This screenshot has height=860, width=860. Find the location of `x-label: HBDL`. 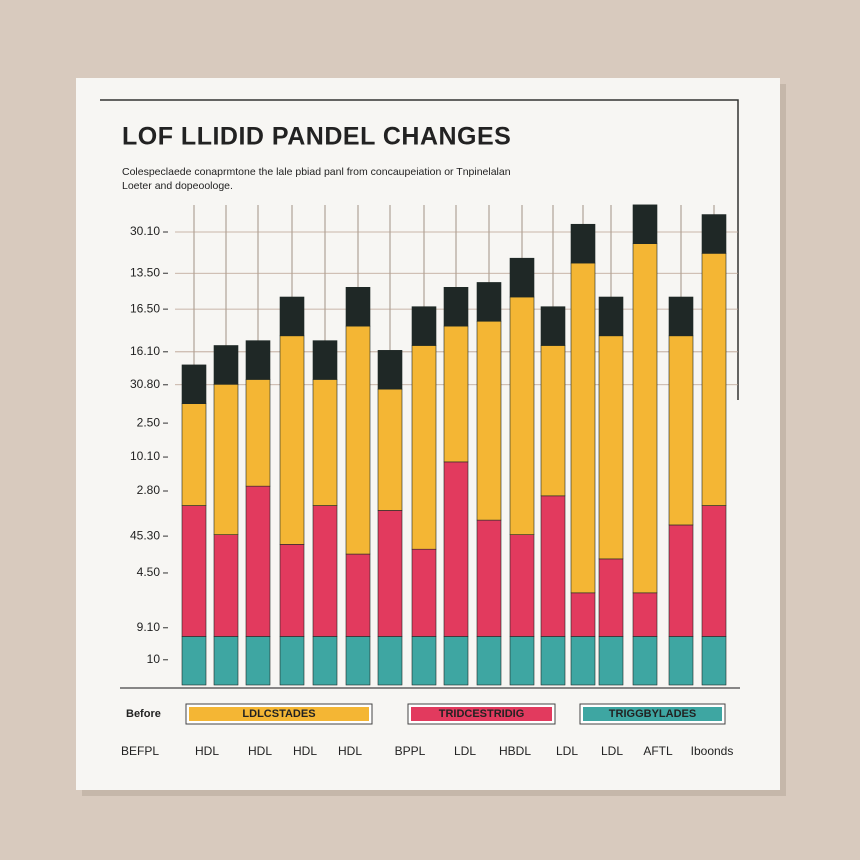

x-label: HBDL is located at coordinates (515, 751).